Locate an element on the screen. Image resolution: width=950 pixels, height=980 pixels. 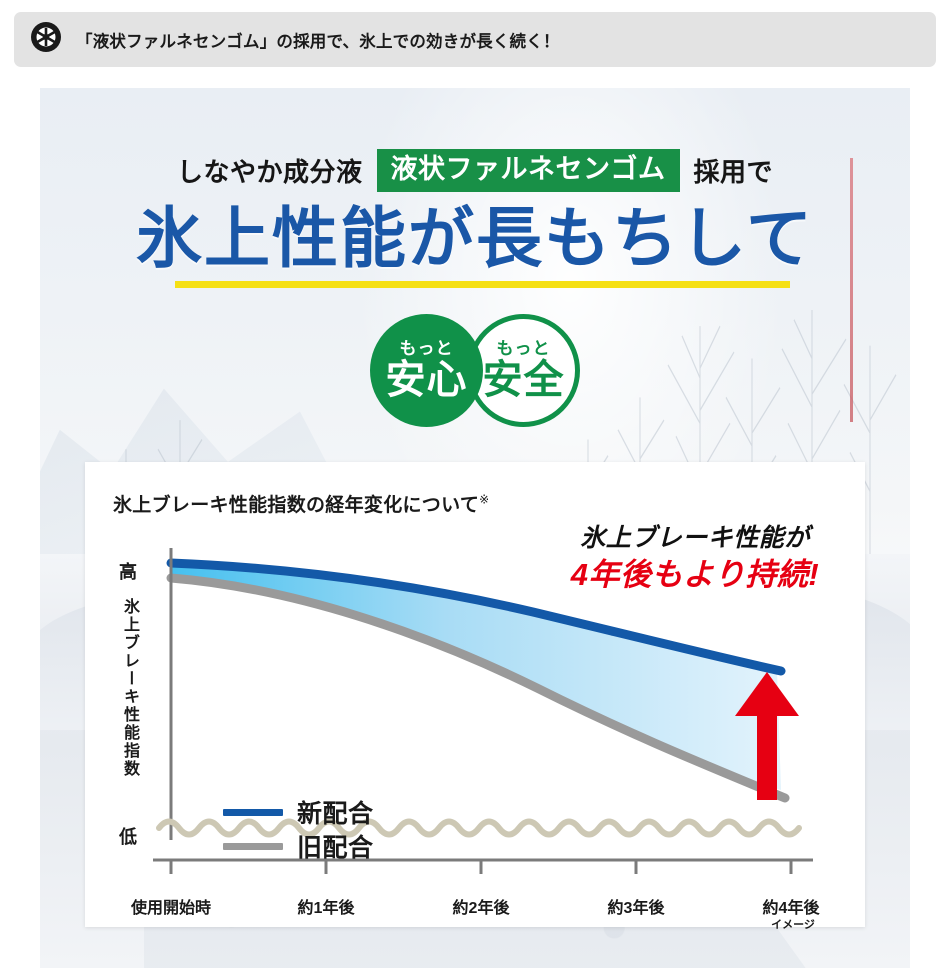
chart-annotation-line1: 氷上ブレーキ性能が is located at coordinates (695, 538).